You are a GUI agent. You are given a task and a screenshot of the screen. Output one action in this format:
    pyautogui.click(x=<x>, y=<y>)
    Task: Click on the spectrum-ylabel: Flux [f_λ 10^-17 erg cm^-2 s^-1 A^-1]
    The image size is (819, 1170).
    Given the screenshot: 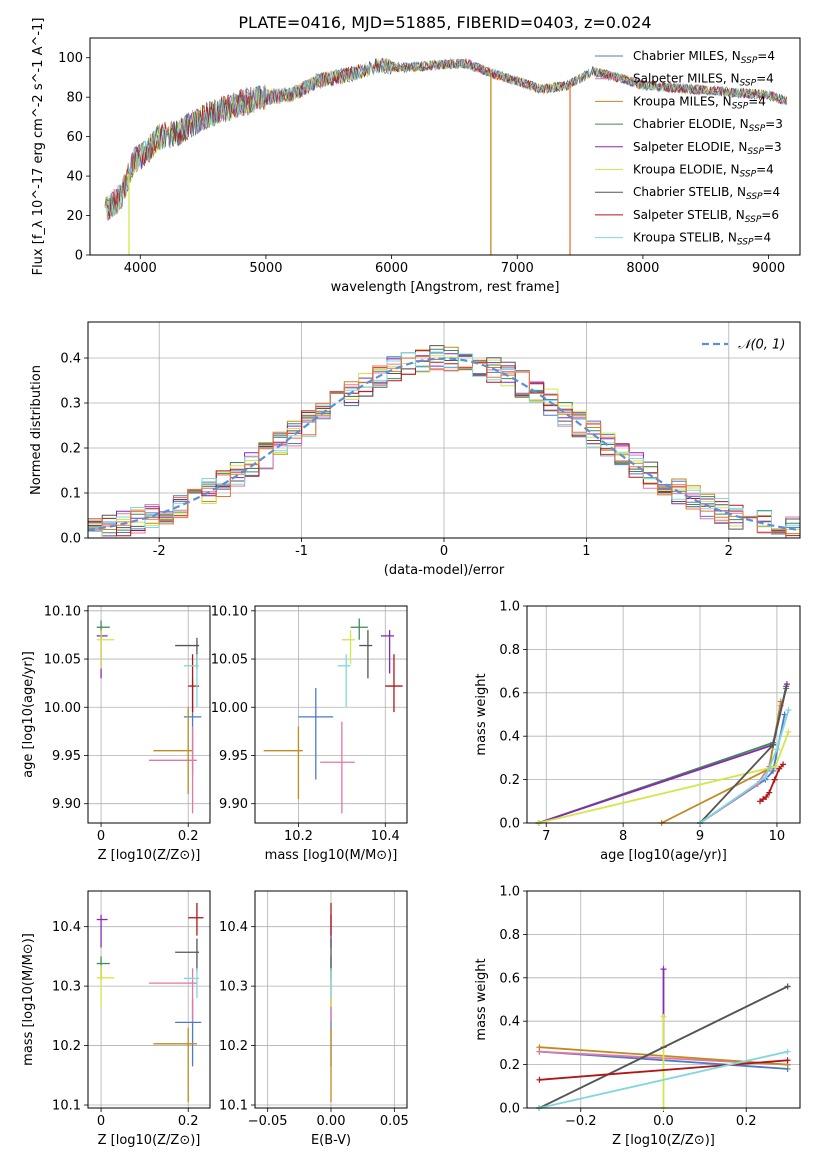 What is the action you would take?
    pyautogui.click(x=38, y=147)
    